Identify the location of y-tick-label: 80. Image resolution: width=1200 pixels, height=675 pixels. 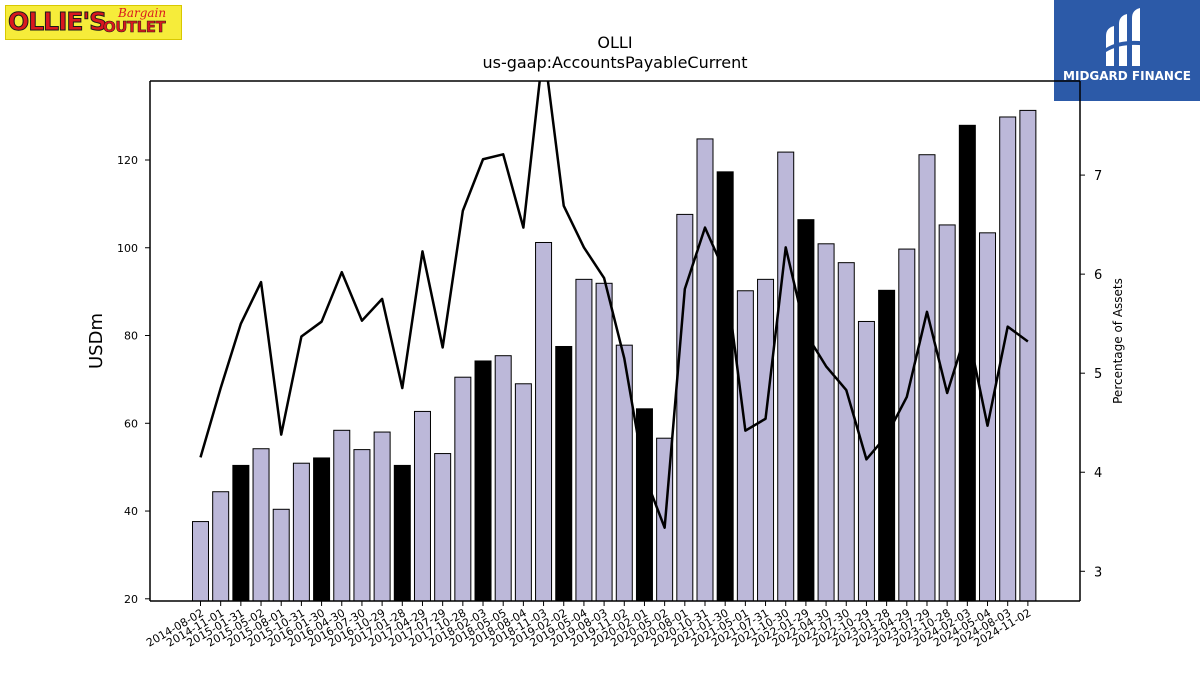
(131, 336).